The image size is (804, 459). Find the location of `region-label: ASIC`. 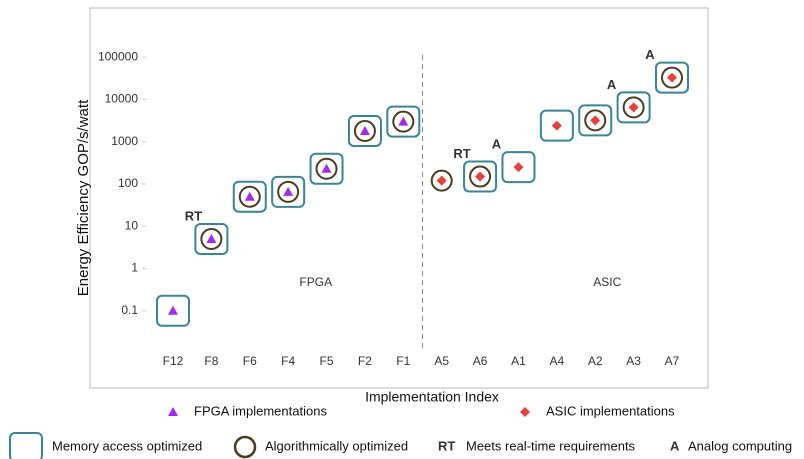

region-label: ASIC is located at coordinates (607, 282).